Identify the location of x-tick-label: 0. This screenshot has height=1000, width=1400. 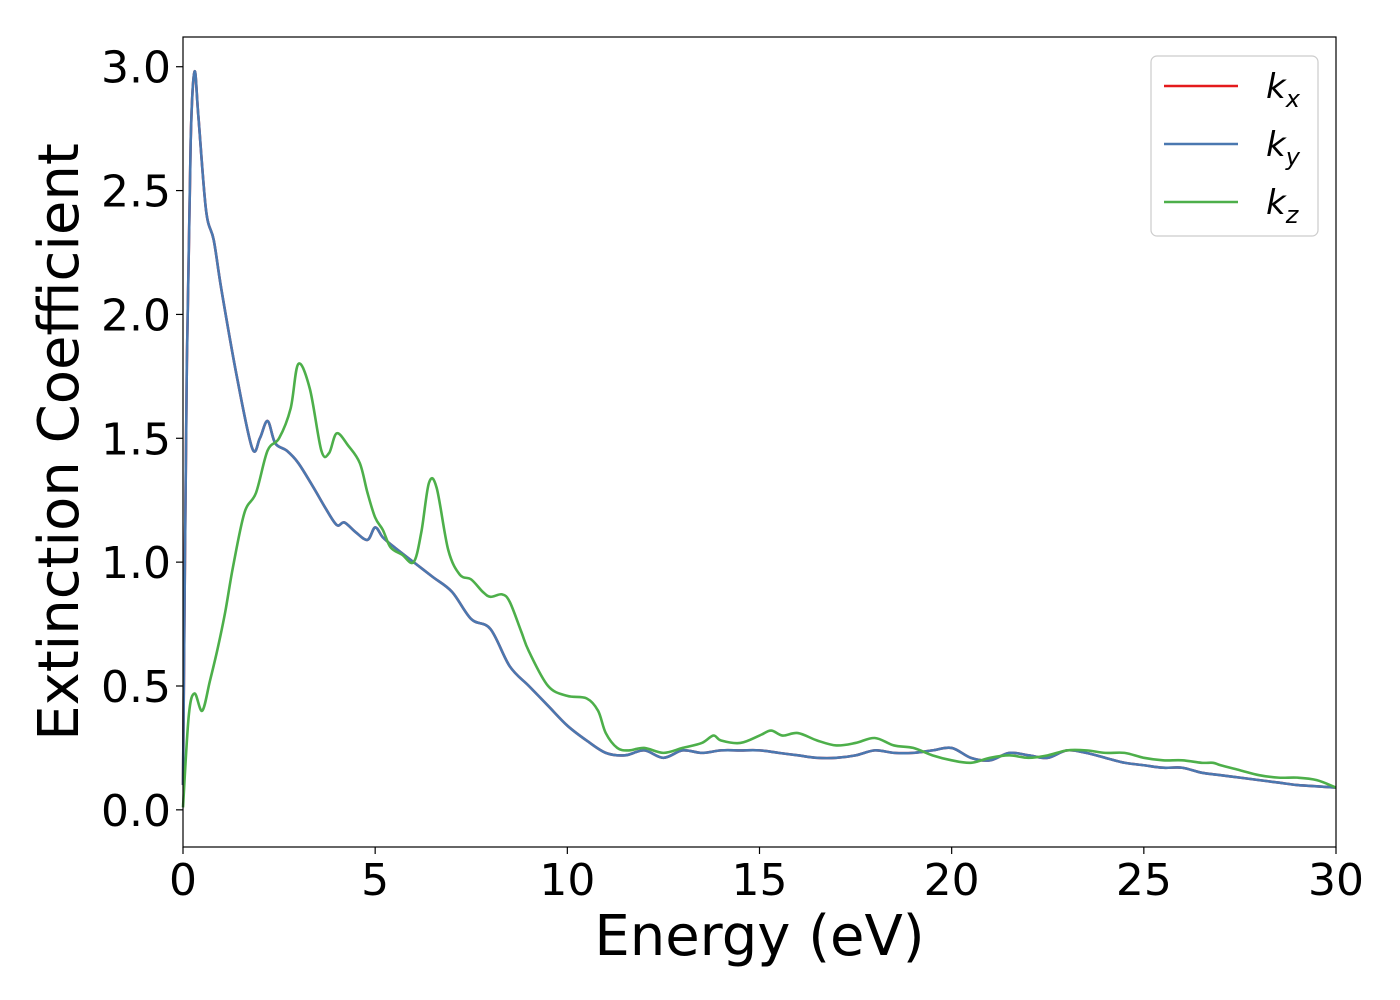
(183, 880).